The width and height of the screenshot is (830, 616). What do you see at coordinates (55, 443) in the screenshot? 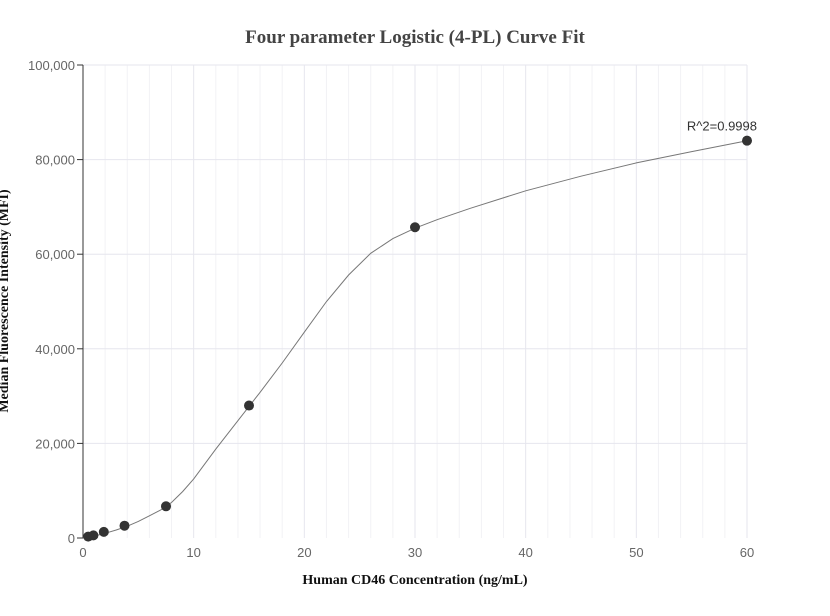
I see `y-tick-label: 20,000` at bounding box center [55, 443].